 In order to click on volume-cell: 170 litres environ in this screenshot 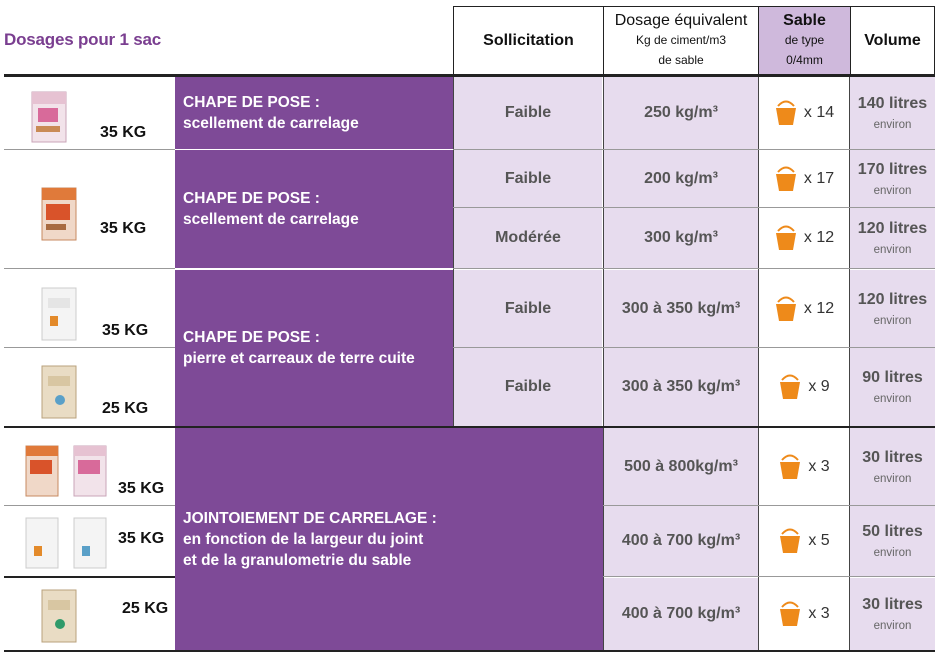, I will do `click(892, 178)`.